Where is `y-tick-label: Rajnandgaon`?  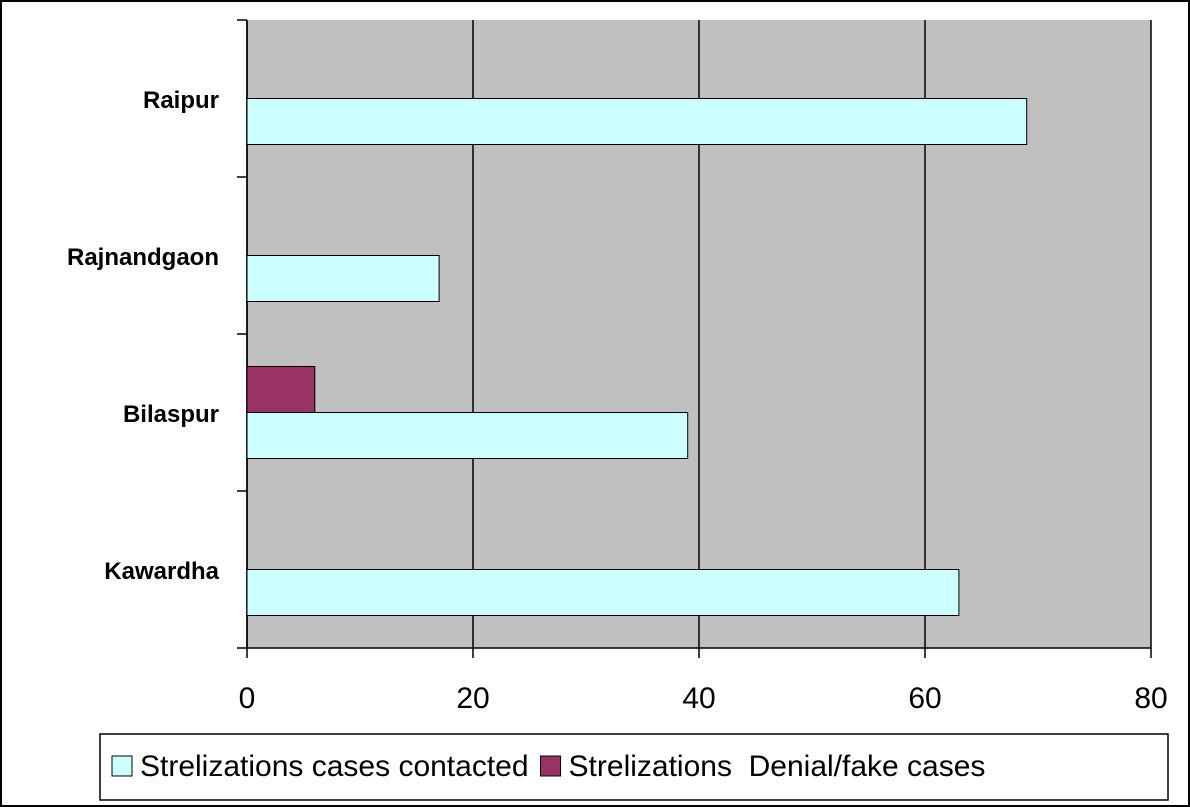 y-tick-label: Rajnandgaon is located at coordinates (143, 257).